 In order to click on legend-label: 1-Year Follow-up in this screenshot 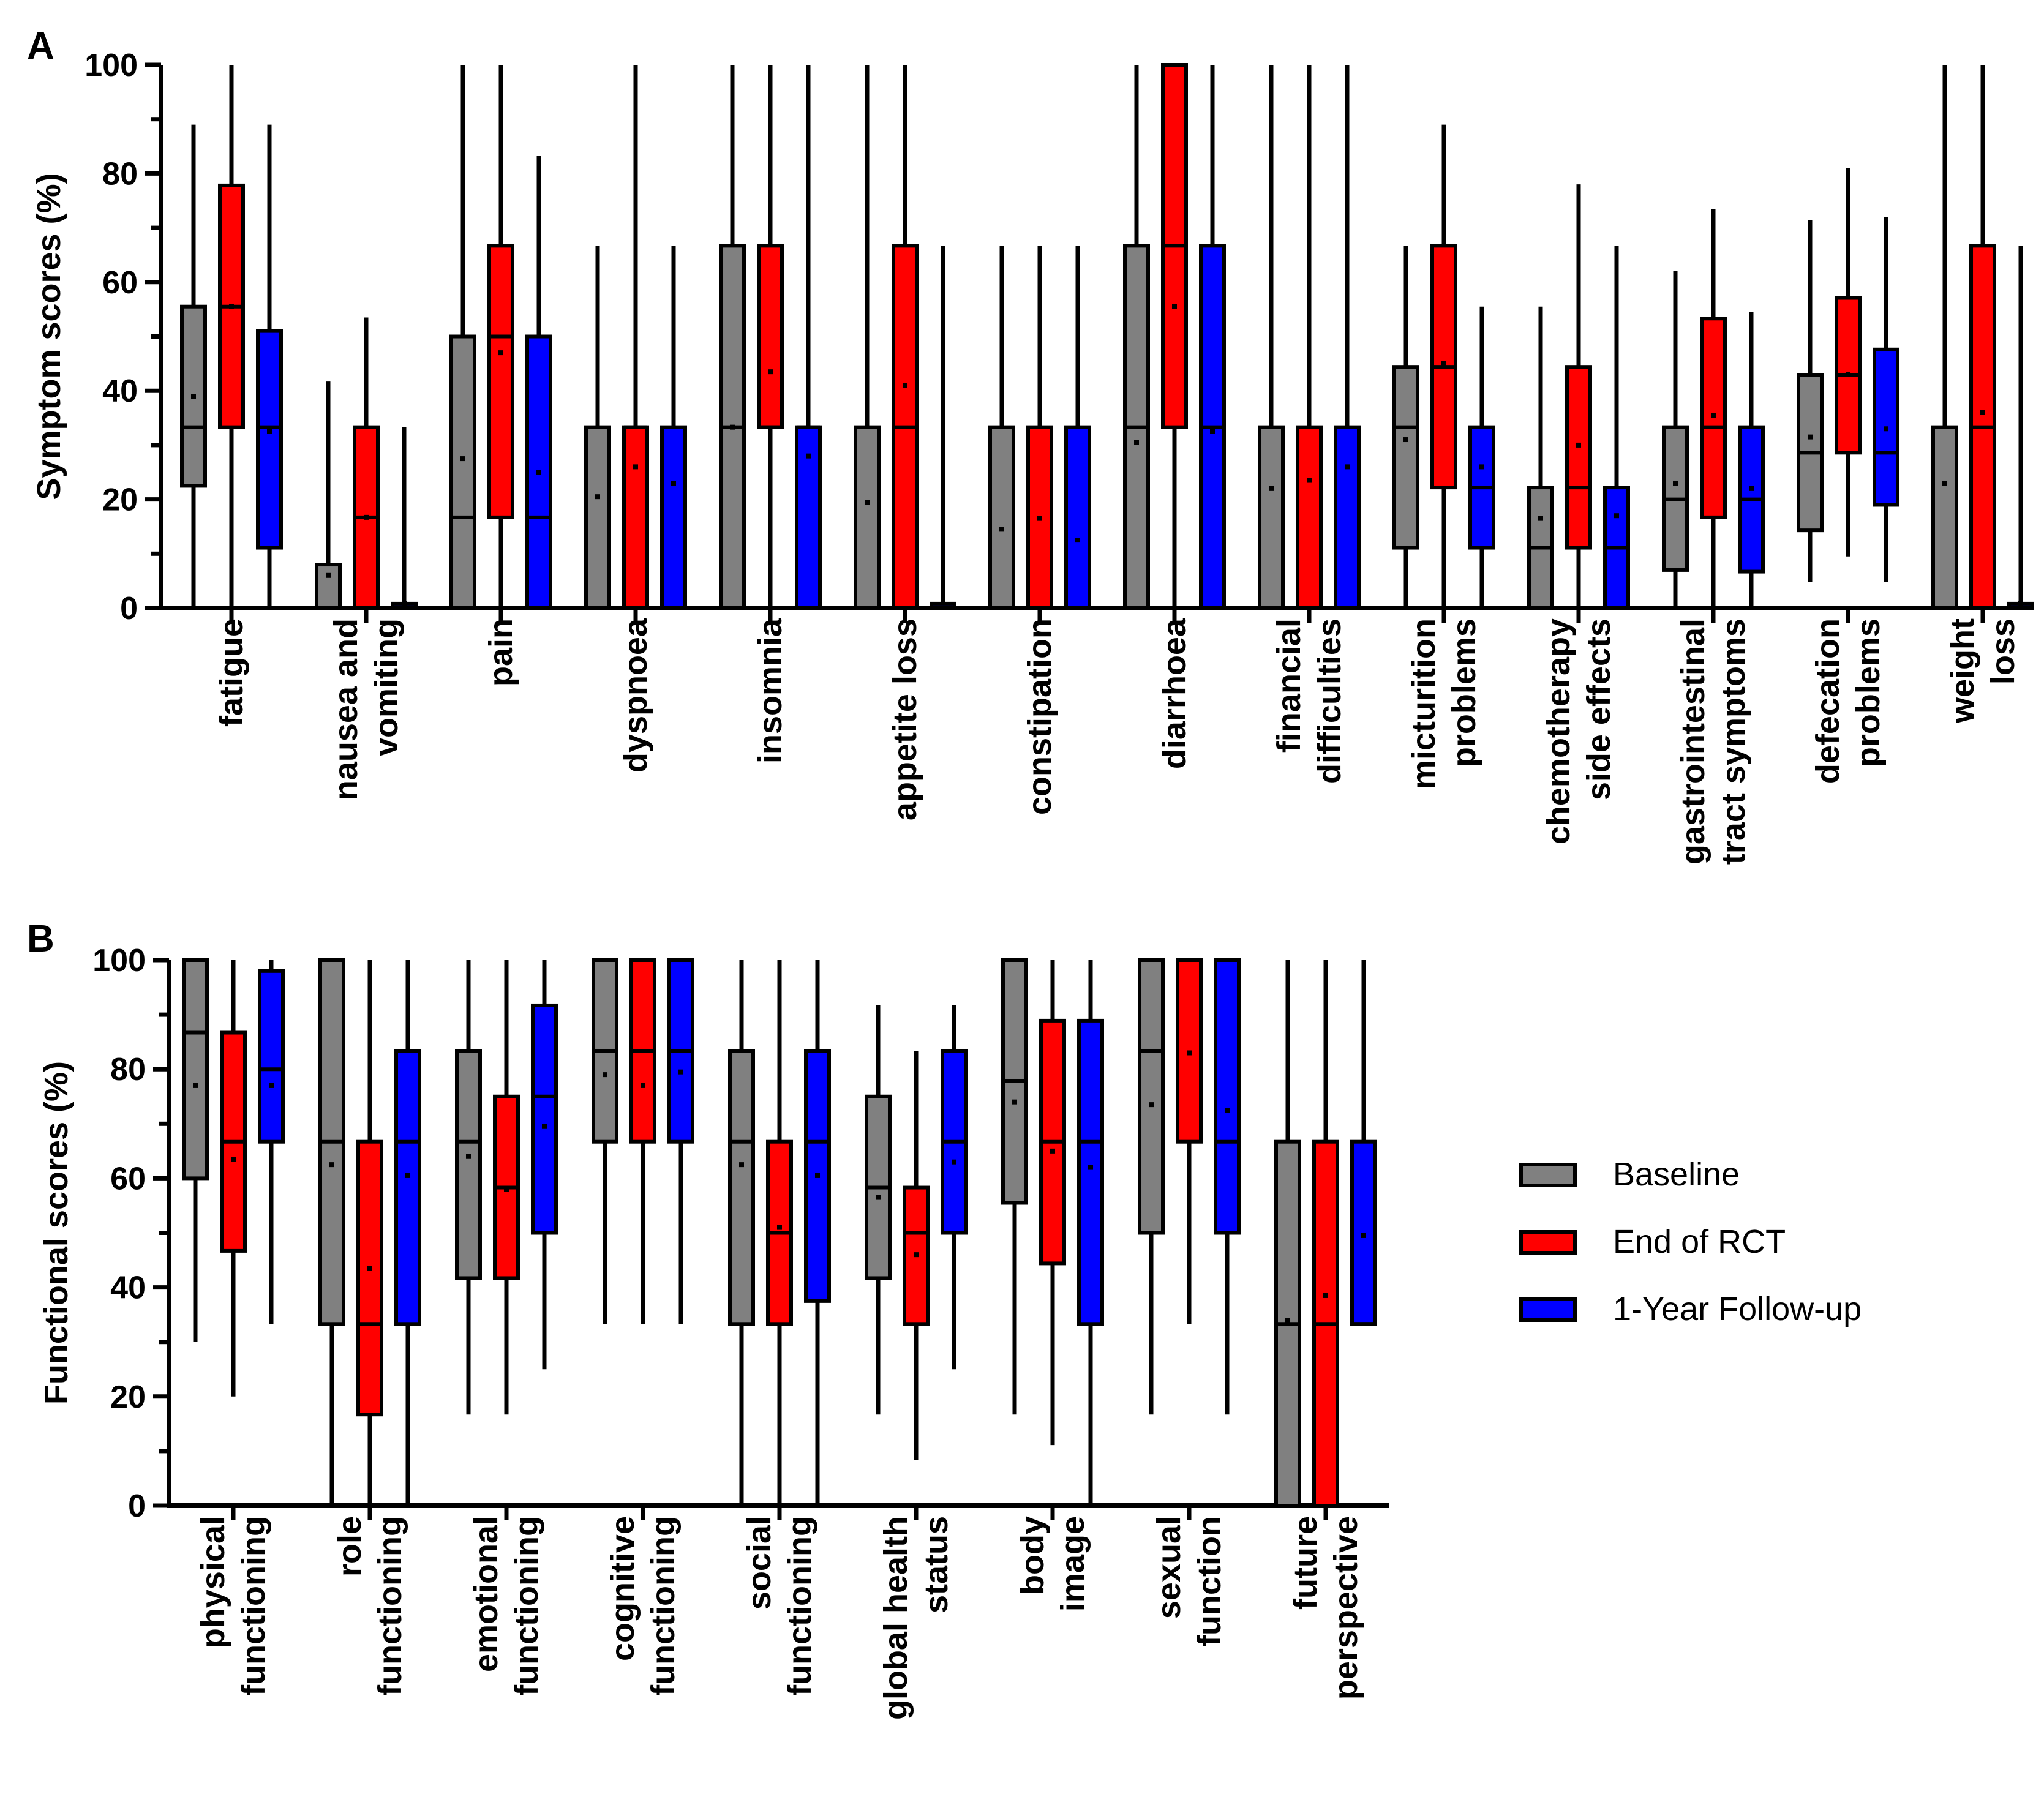, I will do `click(1737, 1309)`.